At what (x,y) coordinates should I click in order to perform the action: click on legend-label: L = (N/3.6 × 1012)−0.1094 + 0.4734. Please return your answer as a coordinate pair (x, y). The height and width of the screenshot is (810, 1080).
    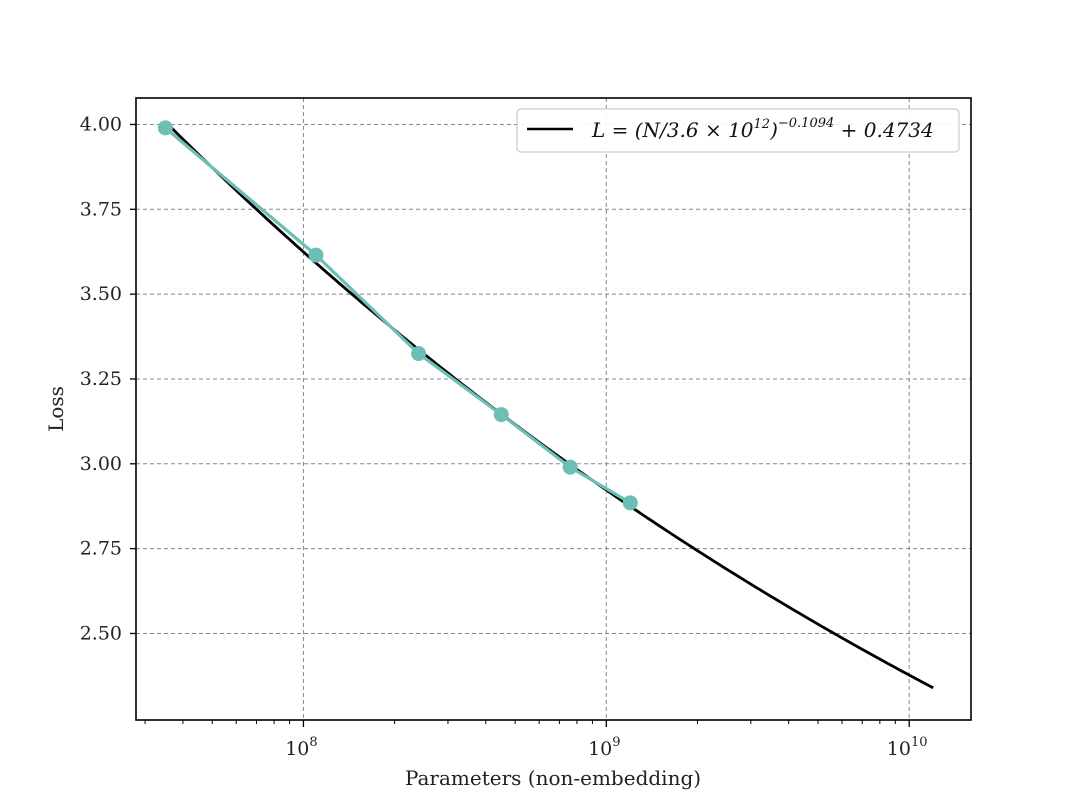
    Looking at the image, I should click on (762, 129).